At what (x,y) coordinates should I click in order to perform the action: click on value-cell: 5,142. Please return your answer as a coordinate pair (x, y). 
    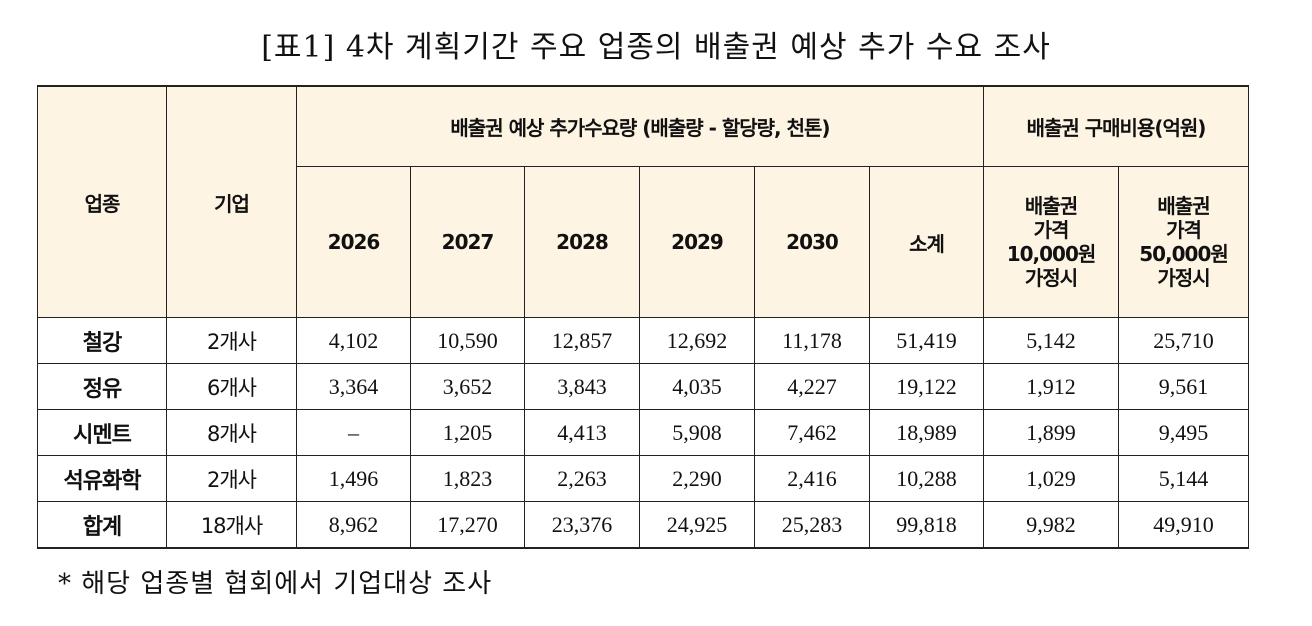
    Looking at the image, I should click on (1051, 340).